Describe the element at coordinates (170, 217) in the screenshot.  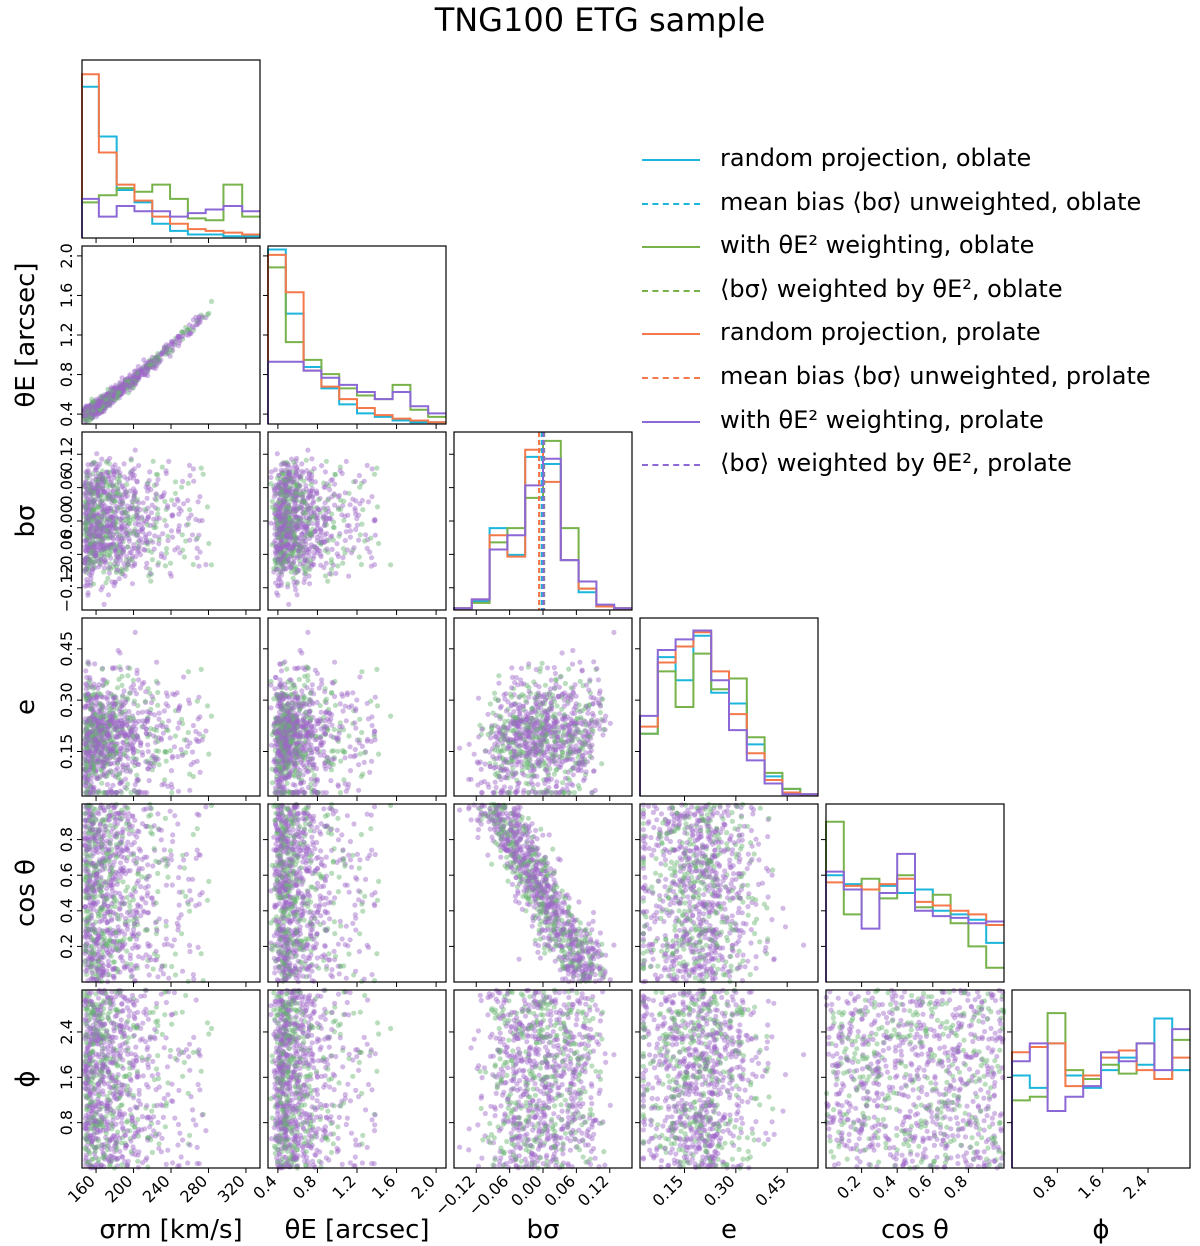
I see `hist-line` at that location.